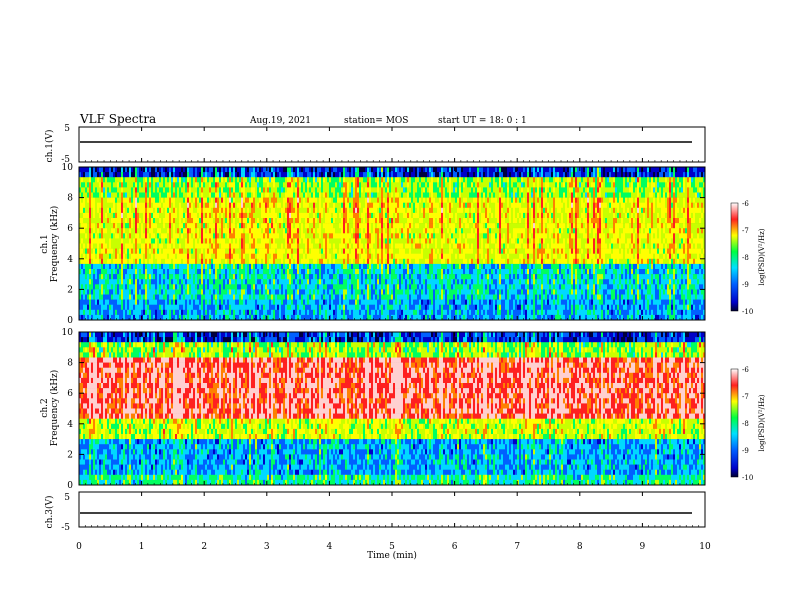 Image resolution: width=792 pixels, height=612 pixels. I want to click on ch3-waveform-ylabel: ch.3(V), so click(49, 512).